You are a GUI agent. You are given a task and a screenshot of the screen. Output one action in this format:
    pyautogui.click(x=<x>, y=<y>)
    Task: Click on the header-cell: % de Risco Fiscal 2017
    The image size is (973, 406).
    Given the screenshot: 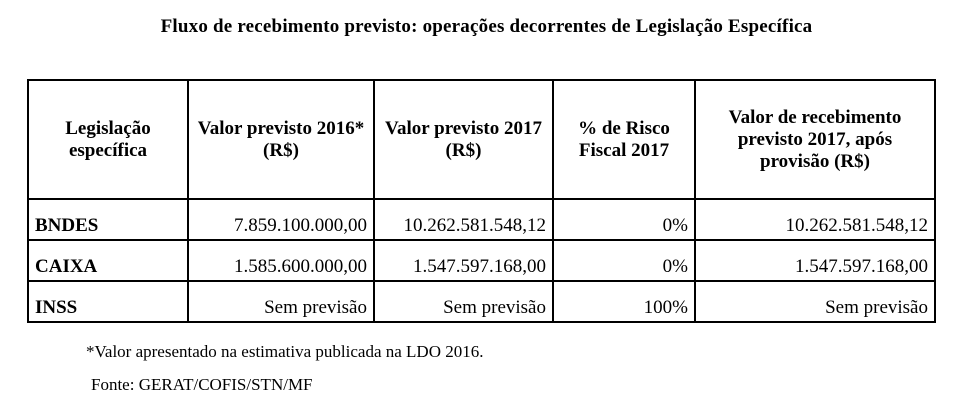 What is the action you would take?
    pyautogui.click(x=624, y=139)
    